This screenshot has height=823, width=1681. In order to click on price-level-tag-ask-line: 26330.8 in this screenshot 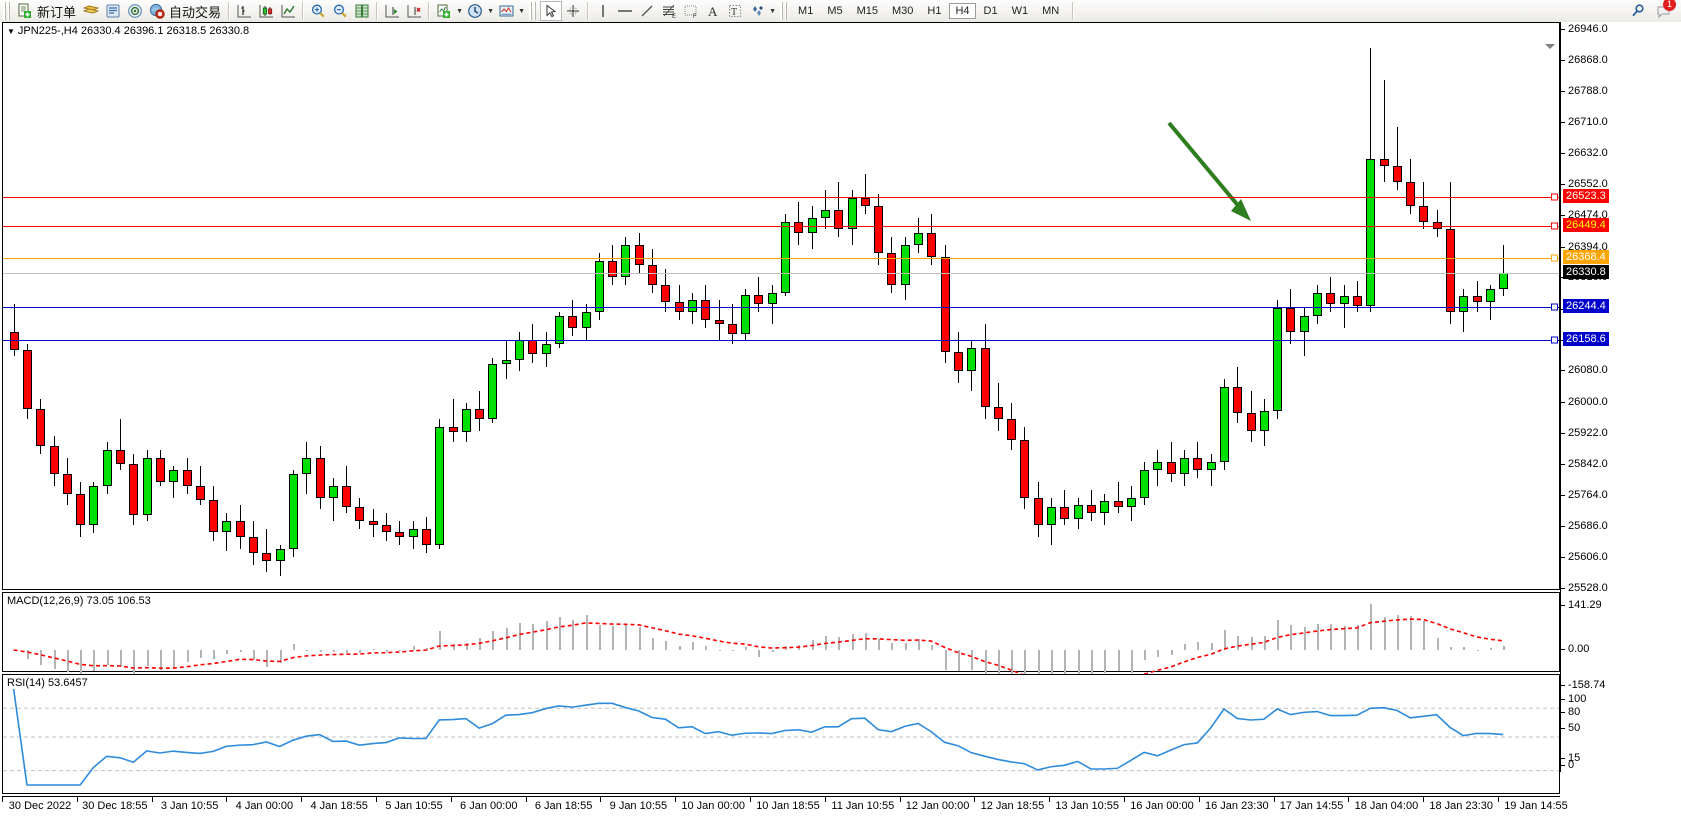, I will do `click(1586, 271)`.